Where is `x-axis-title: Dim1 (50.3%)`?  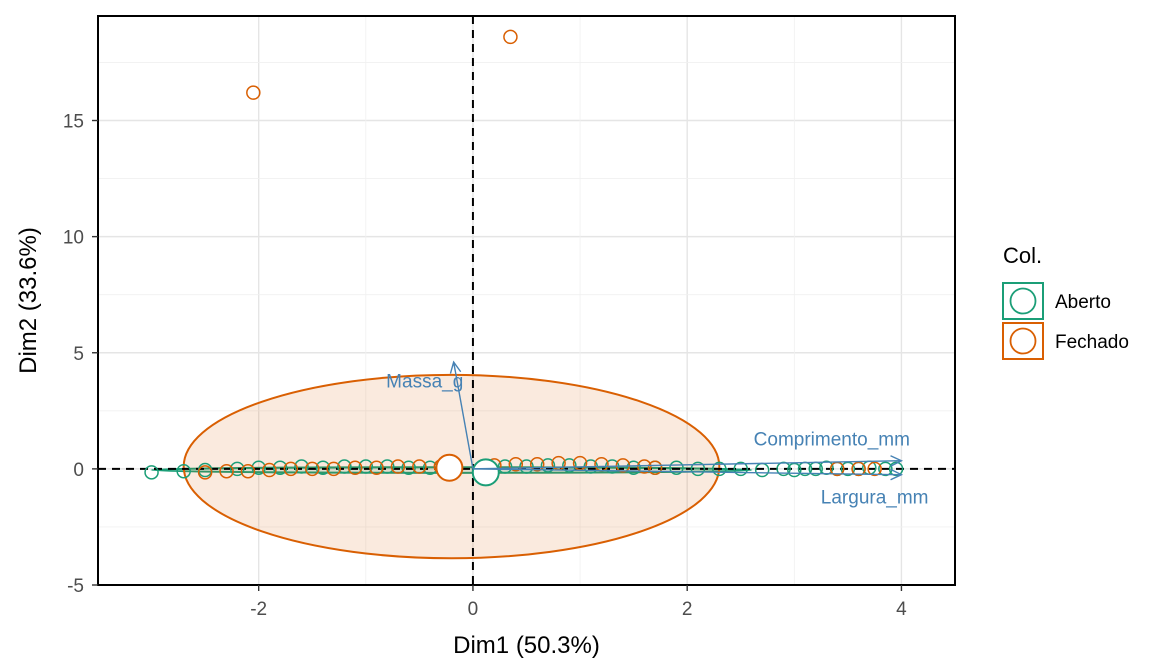 x-axis-title: Dim1 (50.3%) is located at coordinates (526, 645).